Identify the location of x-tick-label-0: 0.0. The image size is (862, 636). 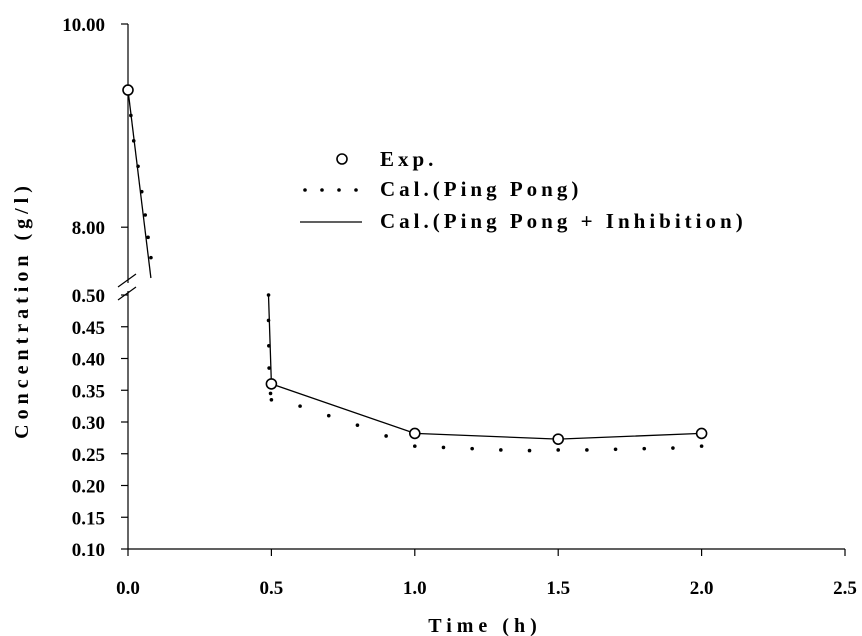
(128, 588).